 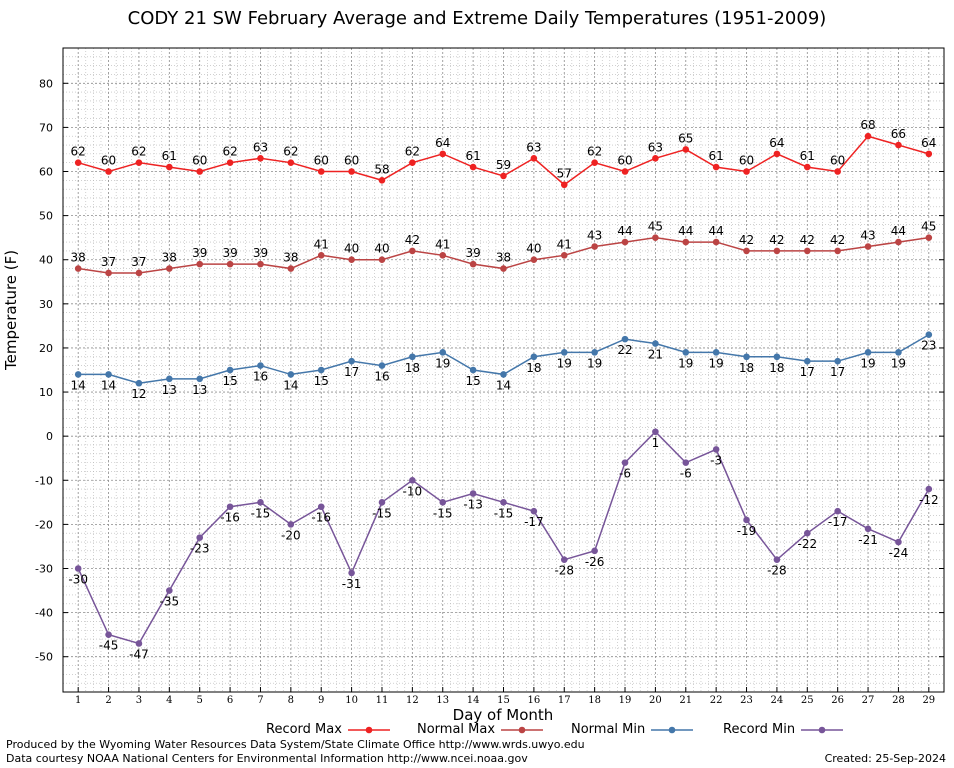 What do you see at coordinates (78, 579) in the screenshot?
I see `data-label: -30` at bounding box center [78, 579].